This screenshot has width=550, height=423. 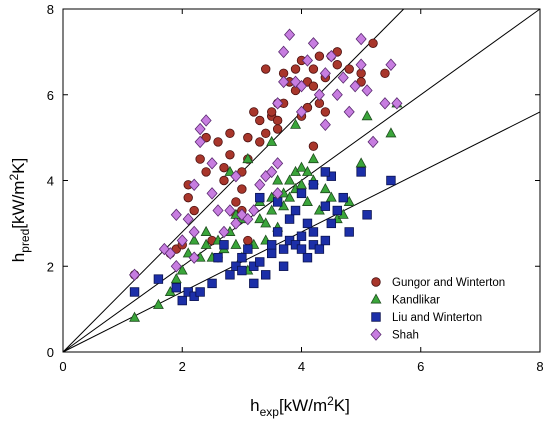 What do you see at coordinates (303, 405) in the screenshot?
I see `x-axis-label-mid: [kW/m` at bounding box center [303, 405].